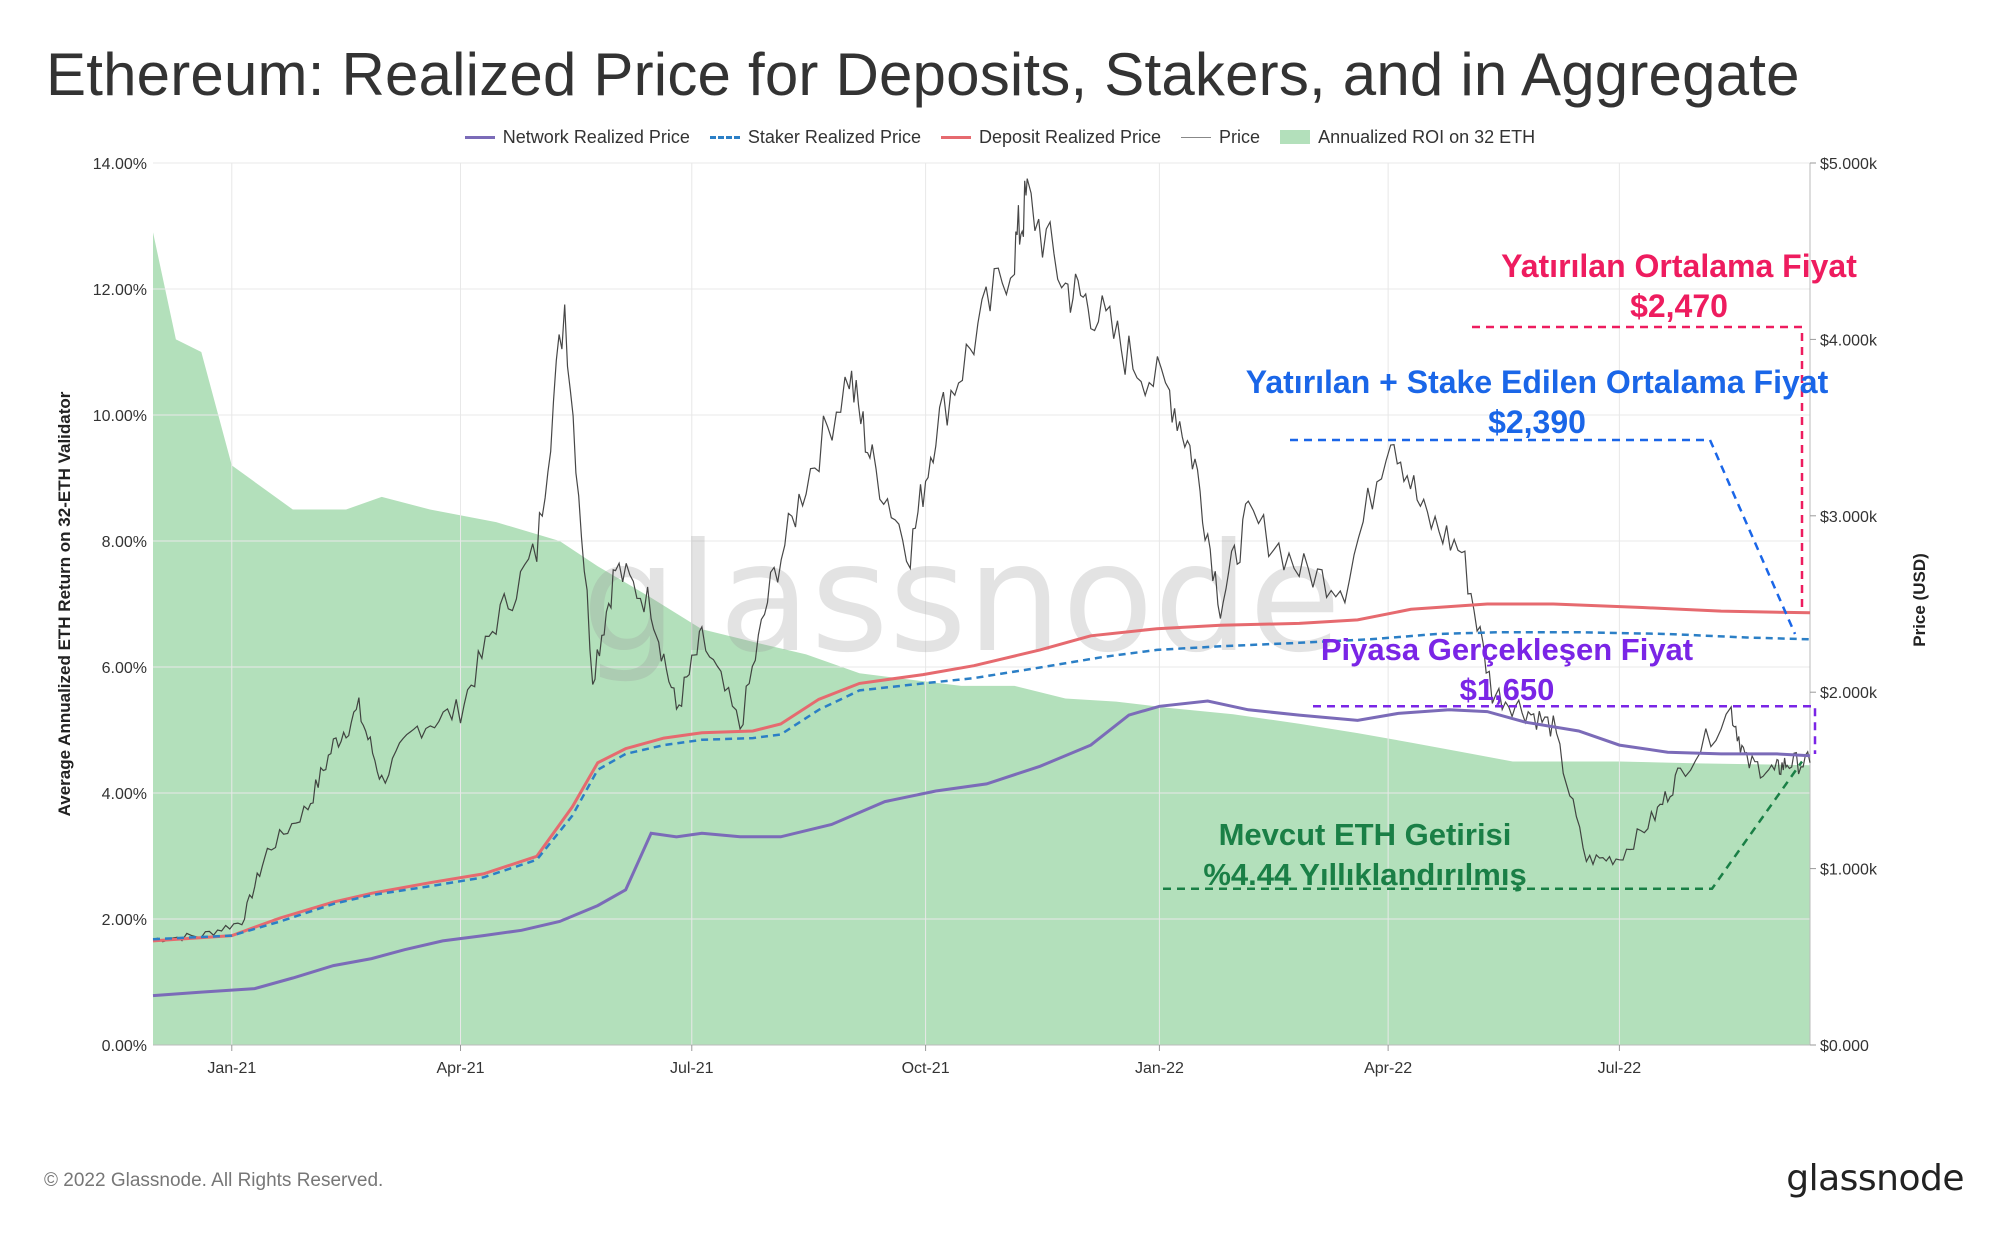 Image resolution: width=2000 pixels, height=1238 pixels. Describe the element at coordinates (231, 1068) in the screenshot. I see `x-tick-label: Jan-21` at that location.